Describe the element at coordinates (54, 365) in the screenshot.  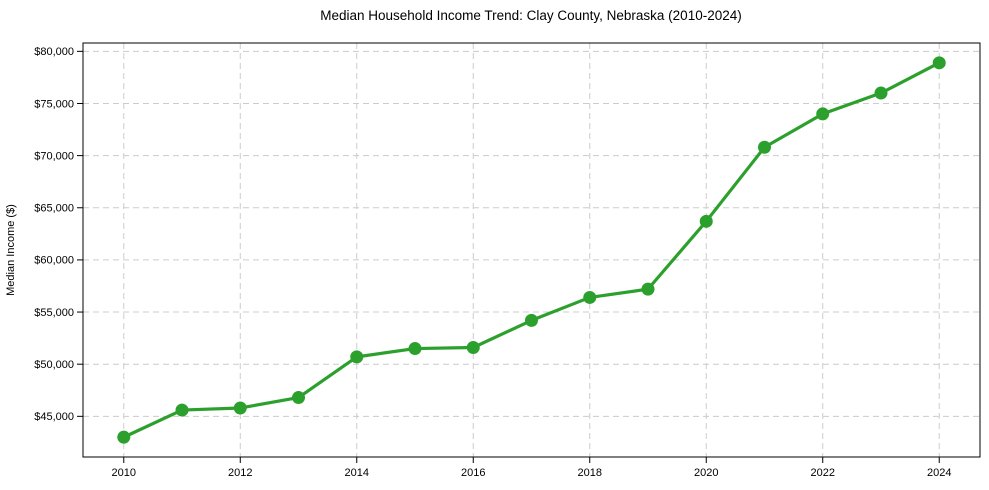
I see `y-tick-label: $50,000` at that location.